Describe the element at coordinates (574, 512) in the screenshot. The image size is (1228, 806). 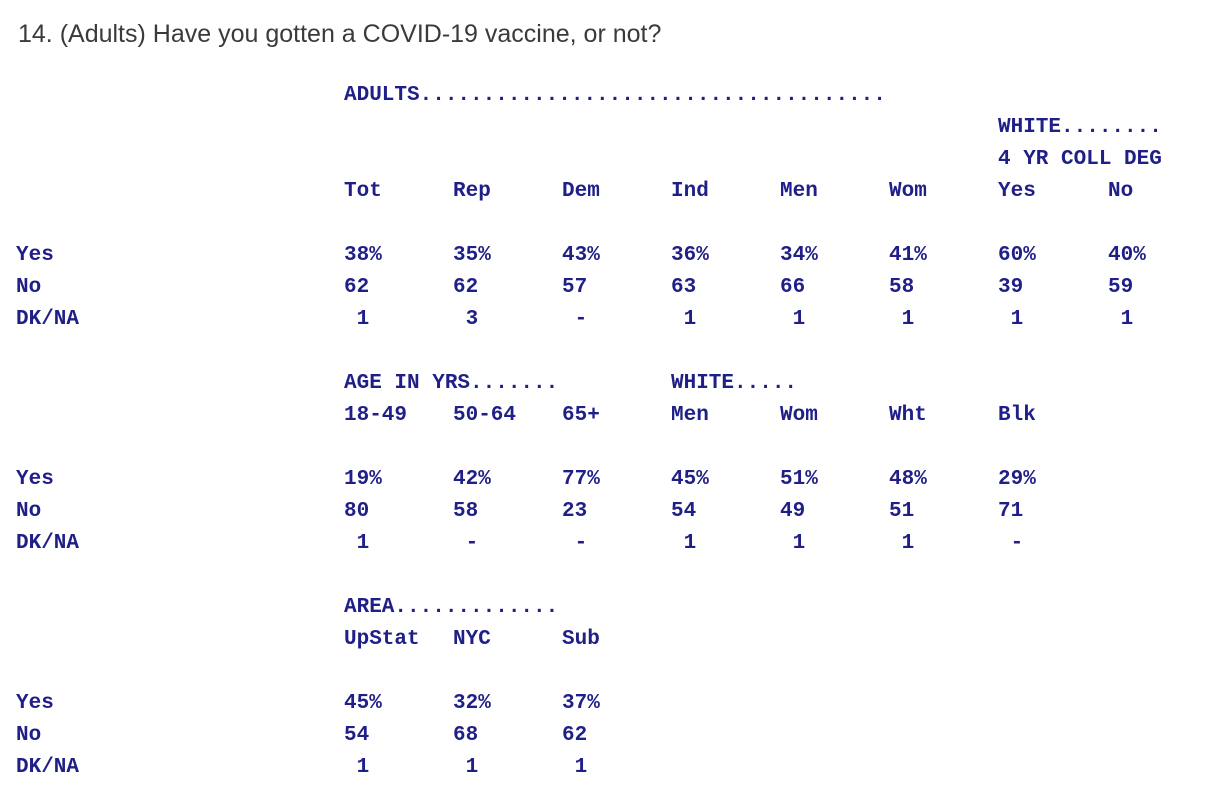
I see `table-cell: 23` at that location.